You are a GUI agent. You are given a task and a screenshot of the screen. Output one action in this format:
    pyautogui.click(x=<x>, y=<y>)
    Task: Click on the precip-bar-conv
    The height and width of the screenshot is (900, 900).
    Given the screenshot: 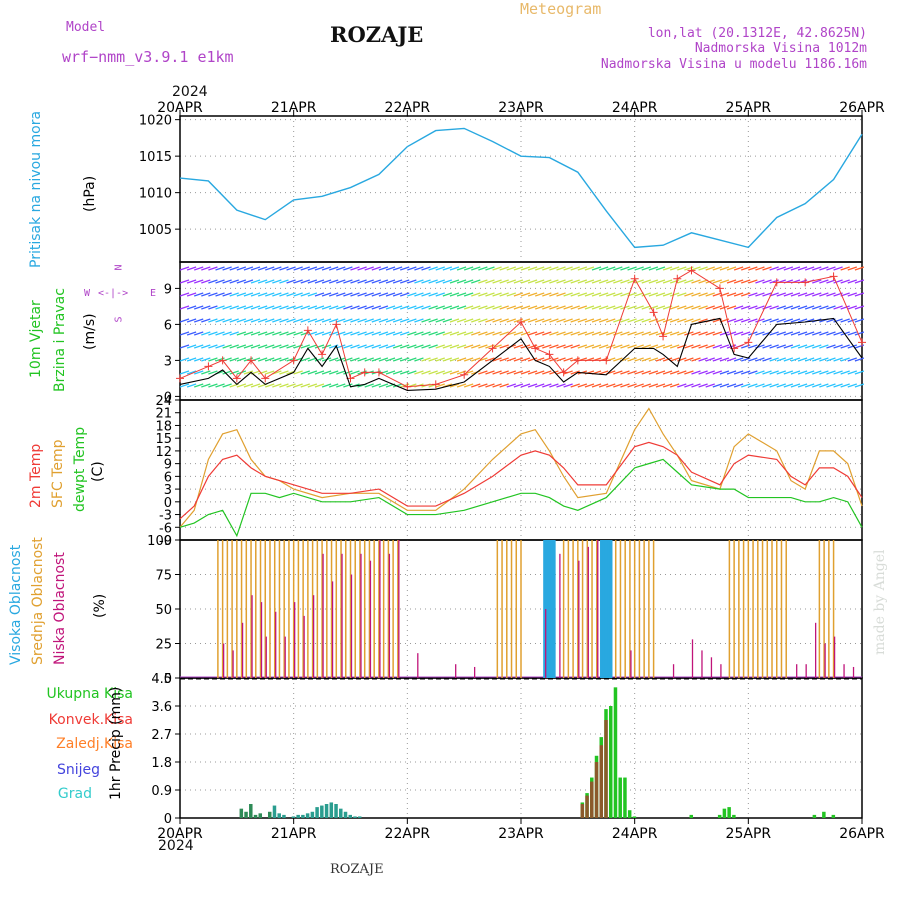 What is the action you would take?
    pyautogui.click(x=592, y=799)
    